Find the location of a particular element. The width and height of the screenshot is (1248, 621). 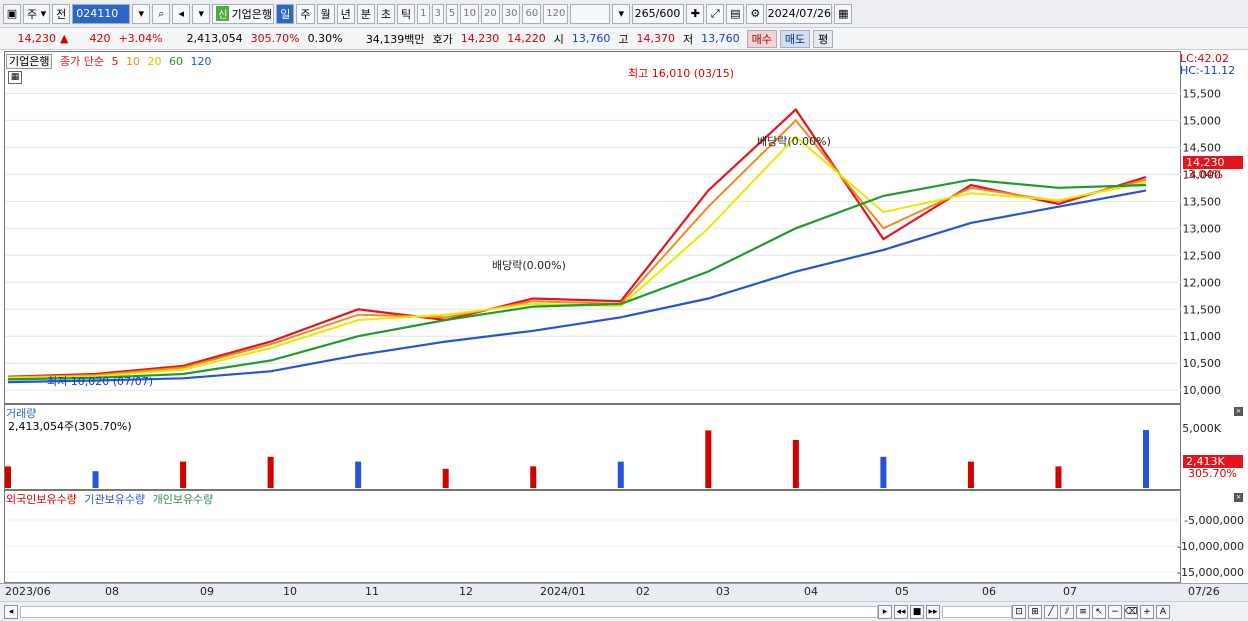

y-tick-label: 12,000 is located at coordinates (1202, 282).